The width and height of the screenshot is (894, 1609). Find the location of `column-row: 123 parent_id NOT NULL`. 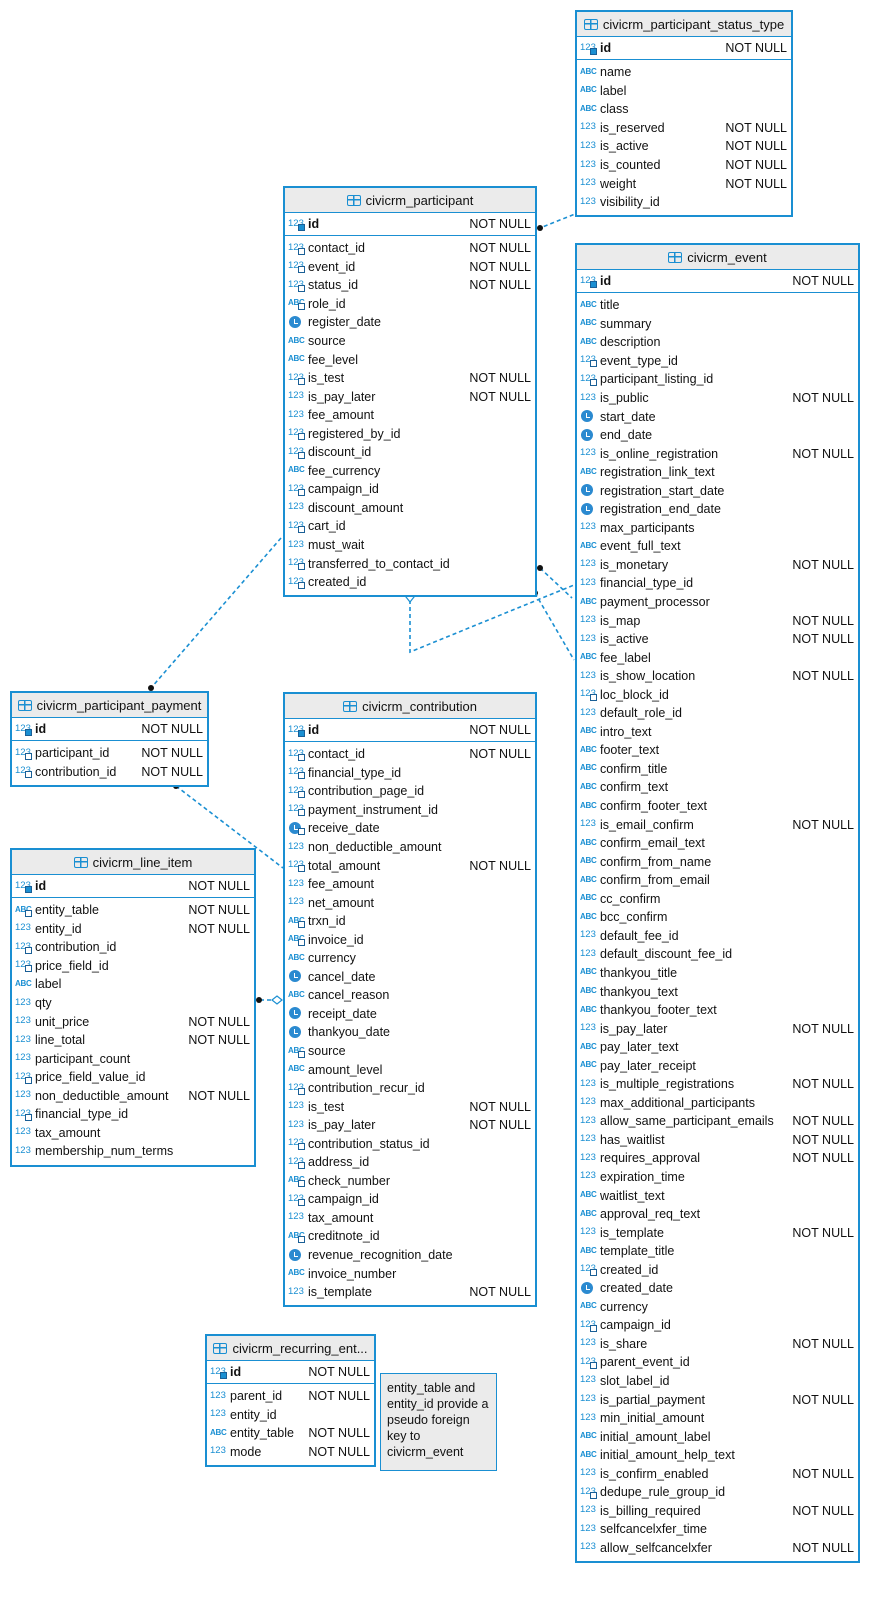

column-row: 123 parent_id NOT NULL is located at coordinates (290, 1396).